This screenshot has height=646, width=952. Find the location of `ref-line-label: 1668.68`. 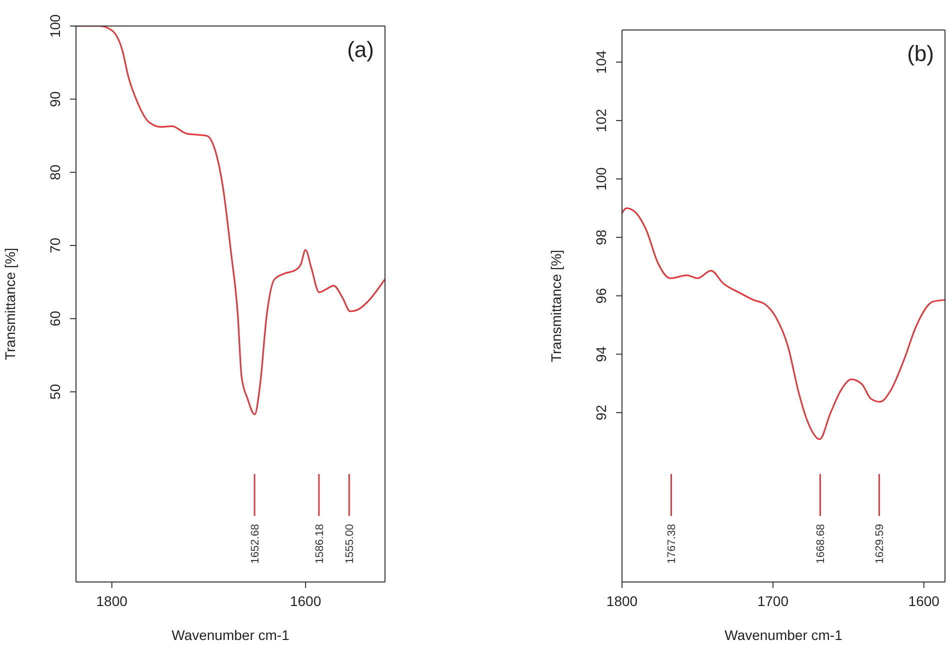

ref-line-label: 1668.68 is located at coordinates (821, 544).